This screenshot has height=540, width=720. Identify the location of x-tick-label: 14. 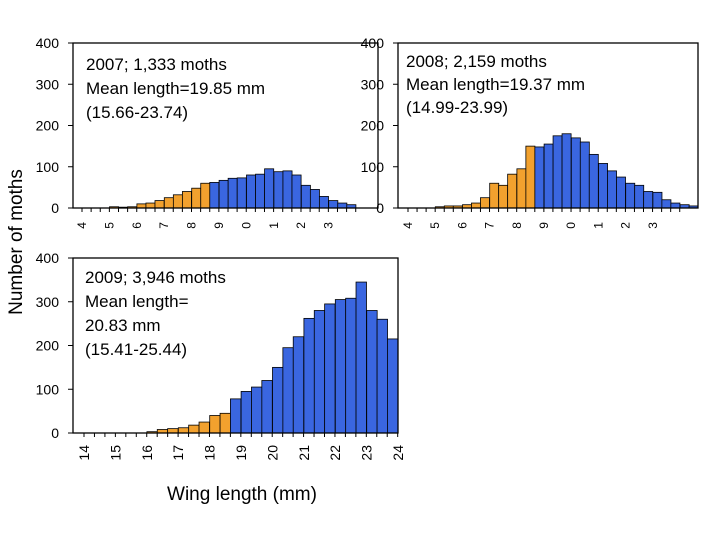
(84, 453).